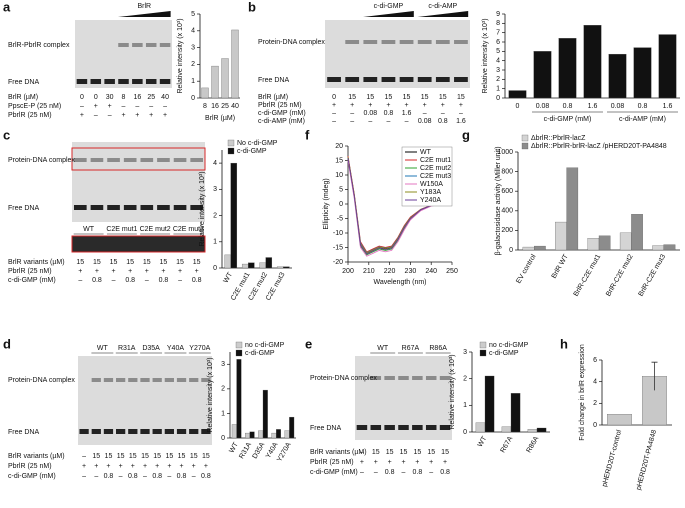 The width and height of the screenshot is (685, 508). I want to click on y-axis-title: β-galactosidase activity (Miller unit), so click(498, 200).